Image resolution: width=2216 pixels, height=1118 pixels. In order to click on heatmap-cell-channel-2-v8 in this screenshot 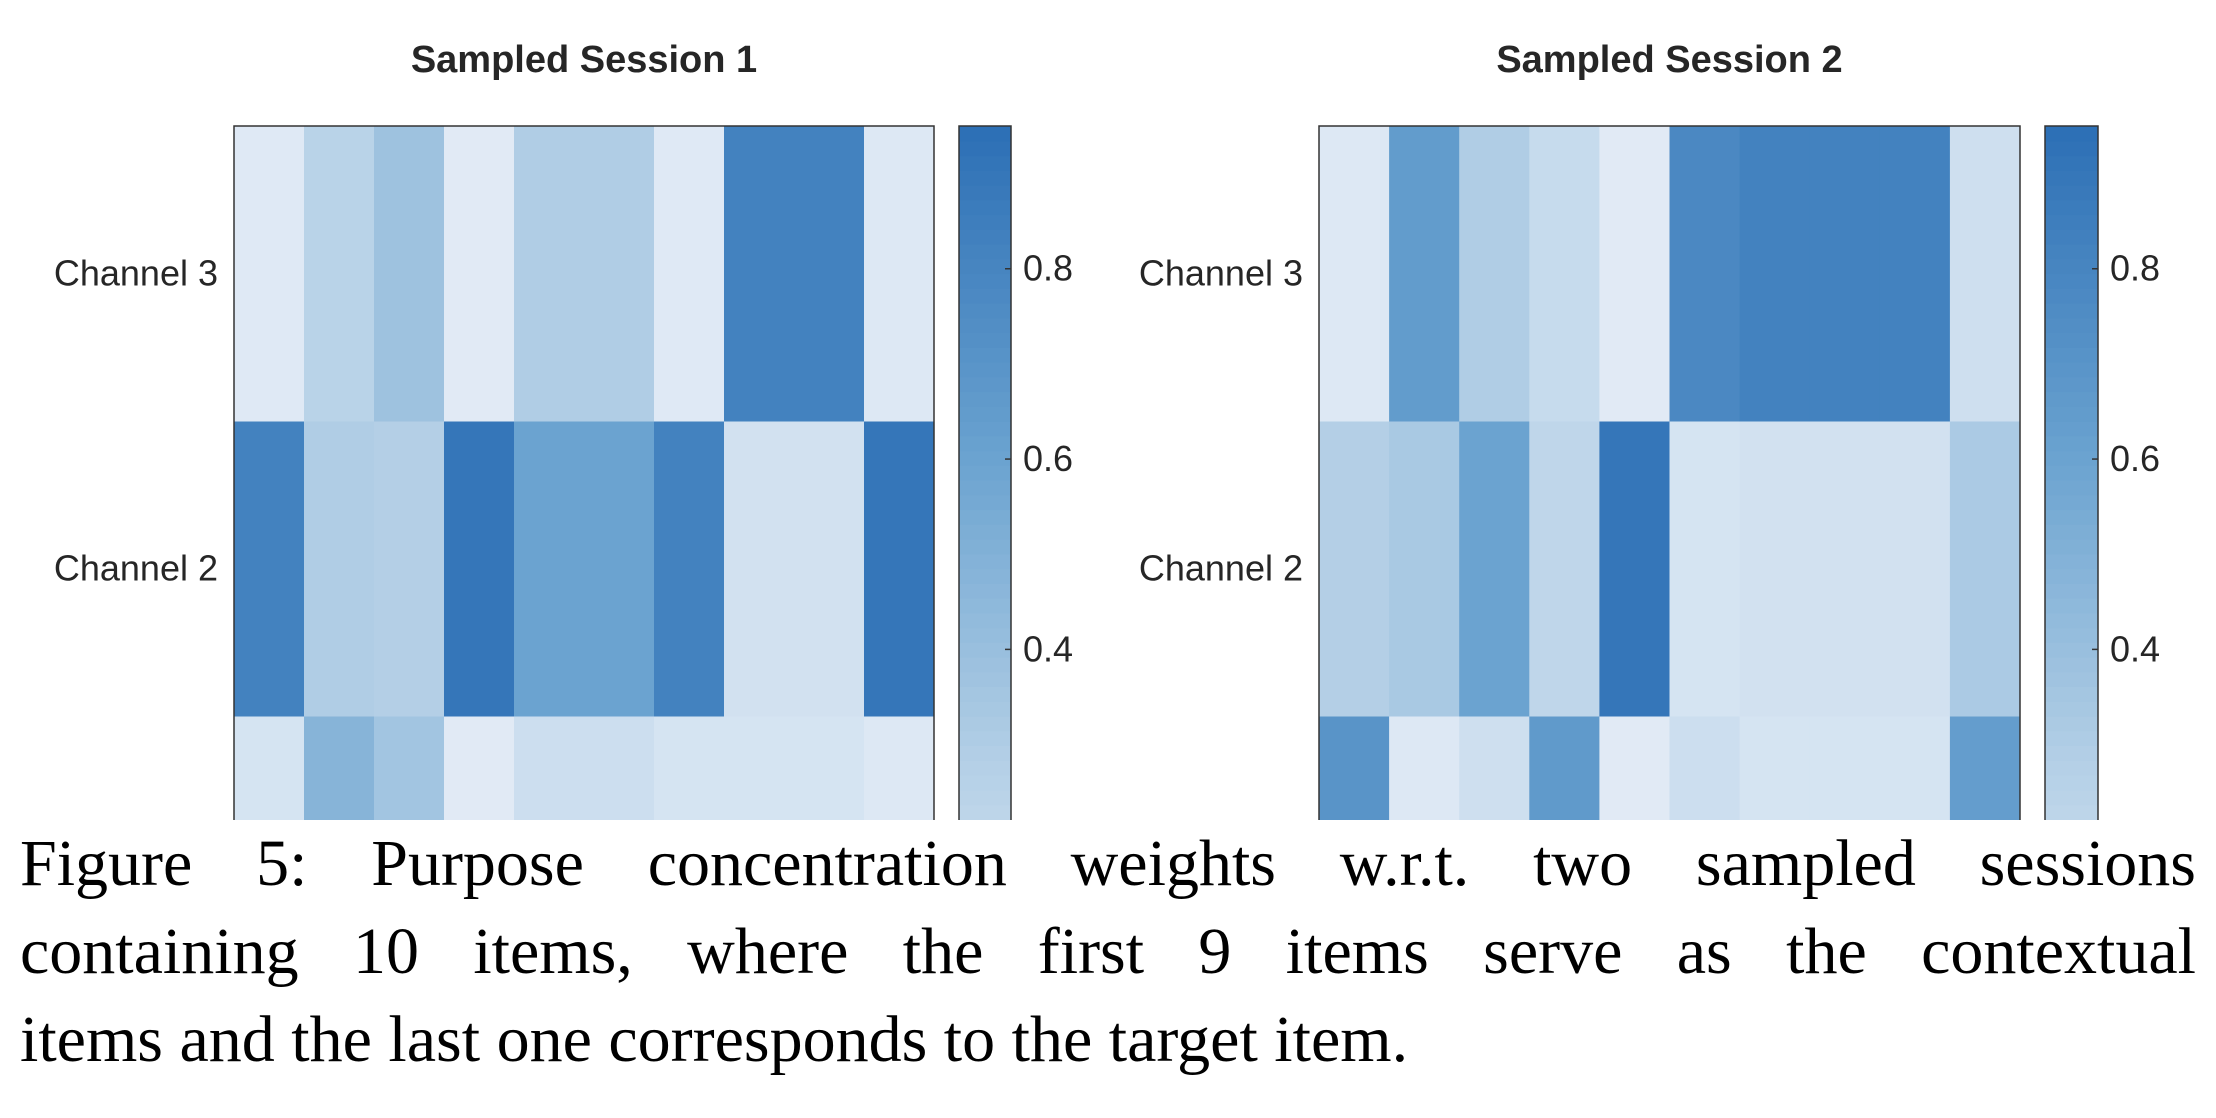, I will do `click(1845, 569)`.